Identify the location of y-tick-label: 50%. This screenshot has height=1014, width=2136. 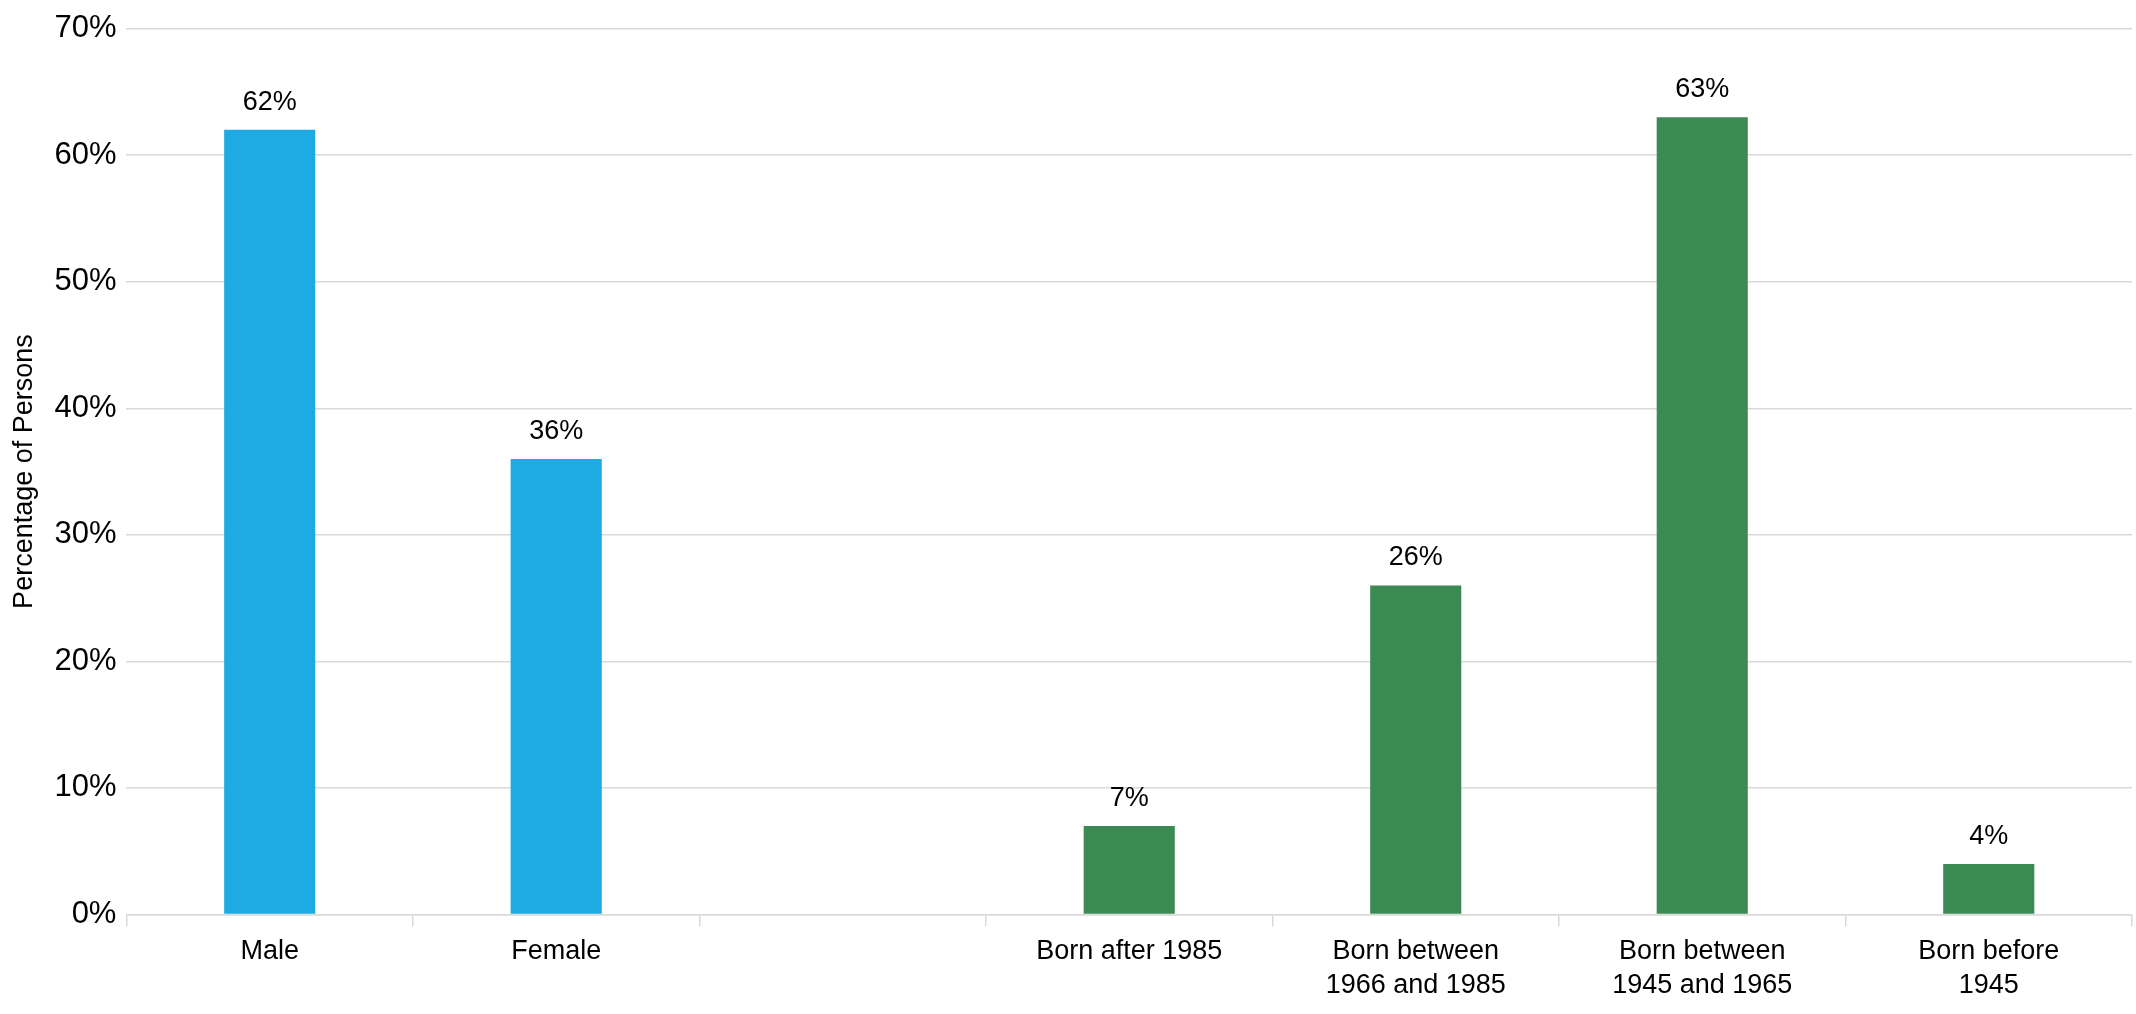
(85, 280).